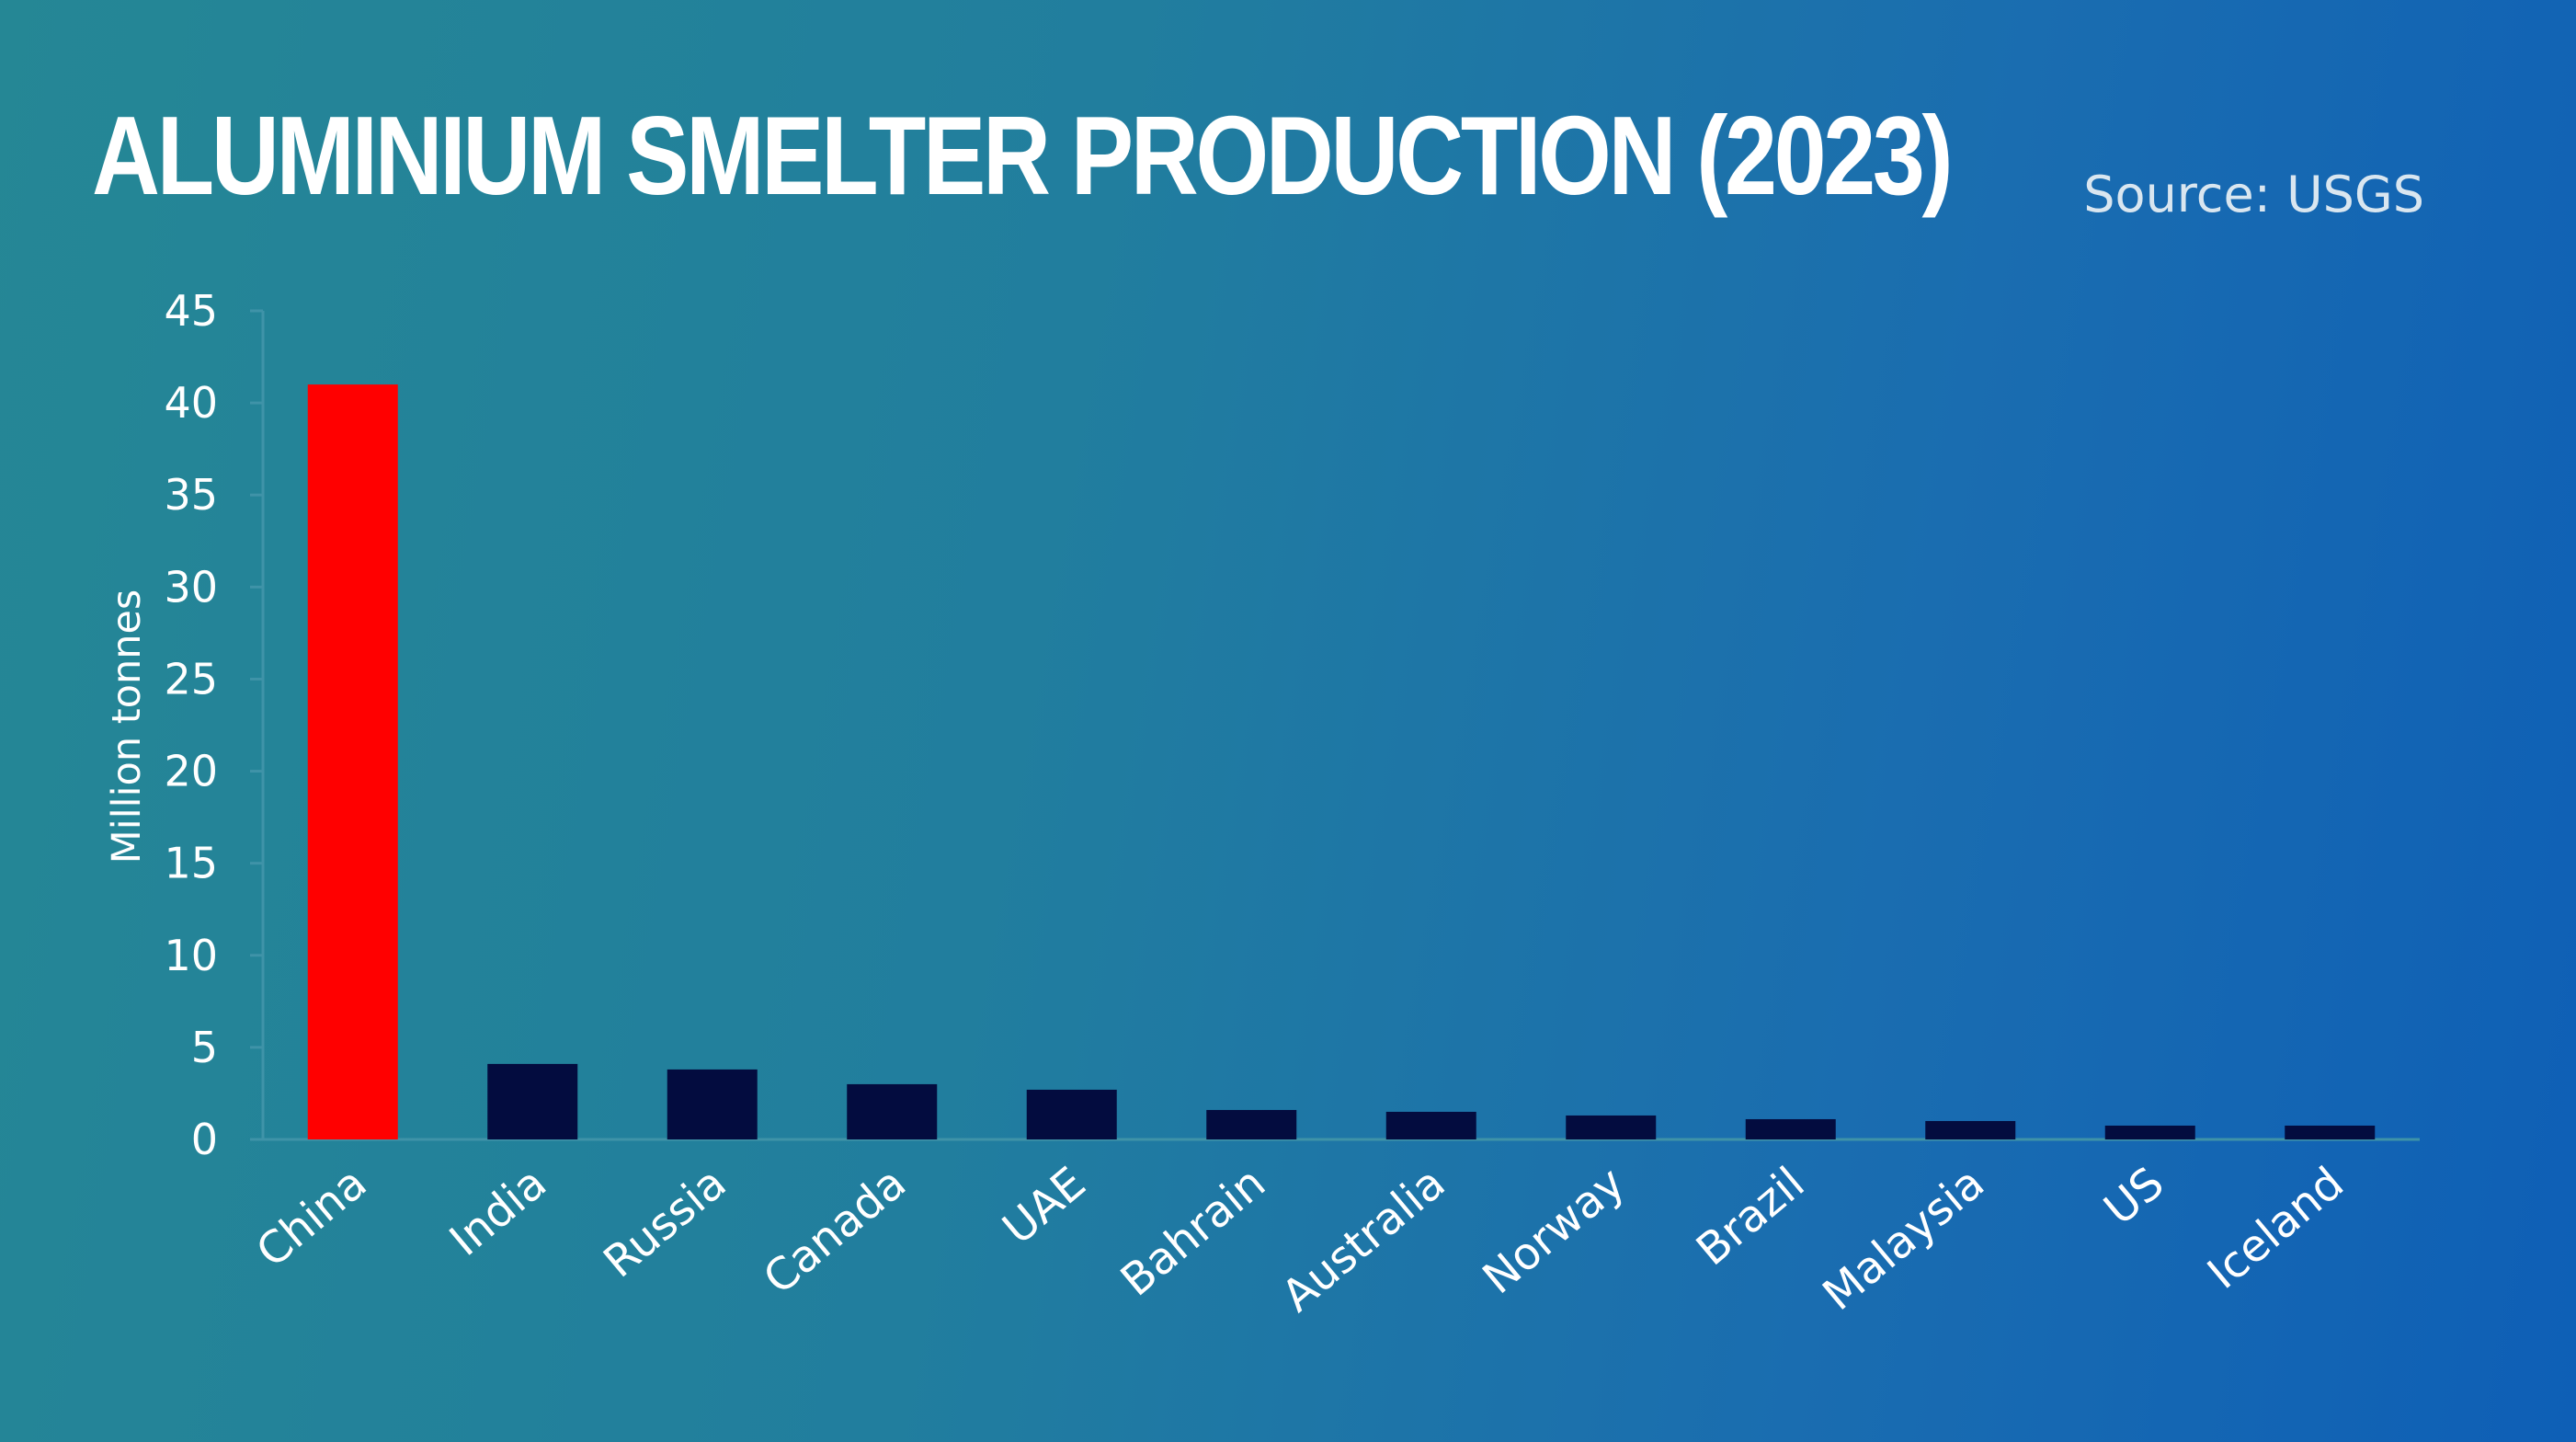 This screenshot has height=1442, width=2576. Describe the element at coordinates (191, 587) in the screenshot. I see `y-tick-label: 30` at that location.